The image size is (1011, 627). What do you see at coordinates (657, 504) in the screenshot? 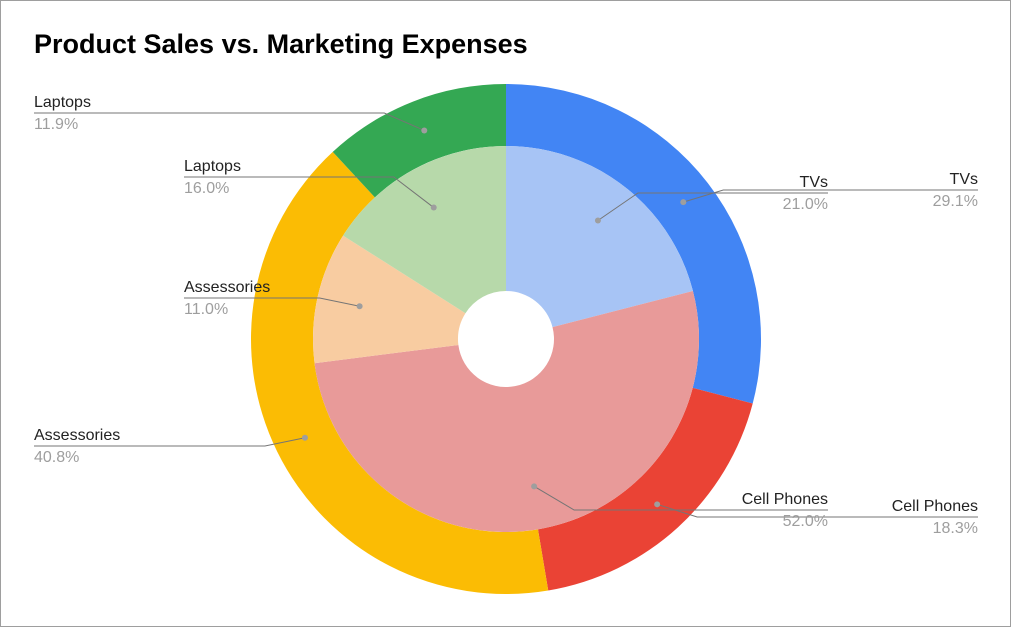
I see `outer-leader-dot-cell-phones` at bounding box center [657, 504].